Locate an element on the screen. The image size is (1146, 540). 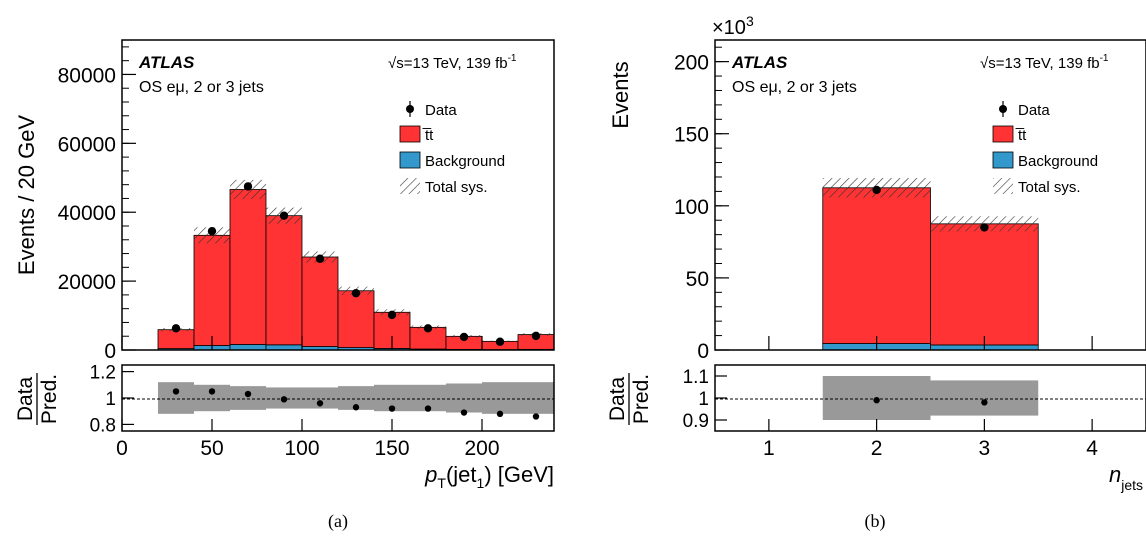
x-tick-label: 1 is located at coordinates (769, 448).